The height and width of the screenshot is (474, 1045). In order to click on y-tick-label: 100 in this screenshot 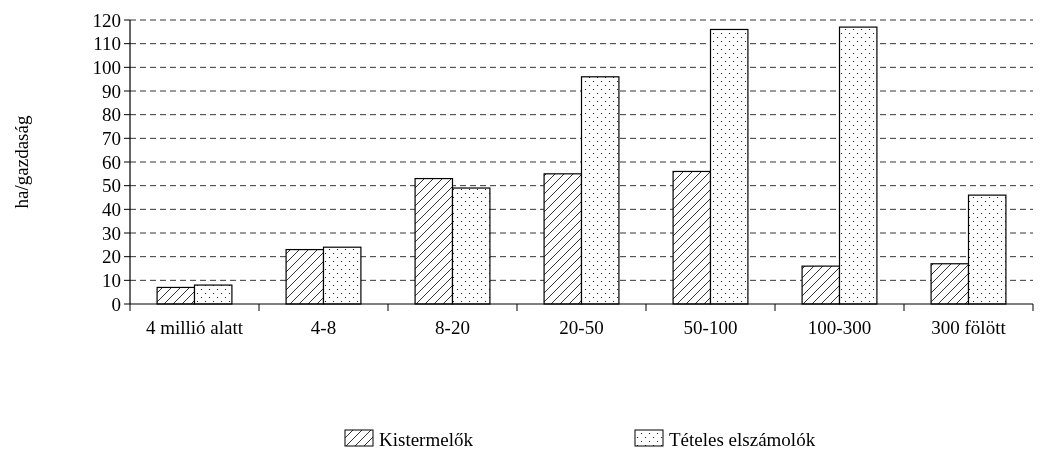, I will do `click(106, 67)`.